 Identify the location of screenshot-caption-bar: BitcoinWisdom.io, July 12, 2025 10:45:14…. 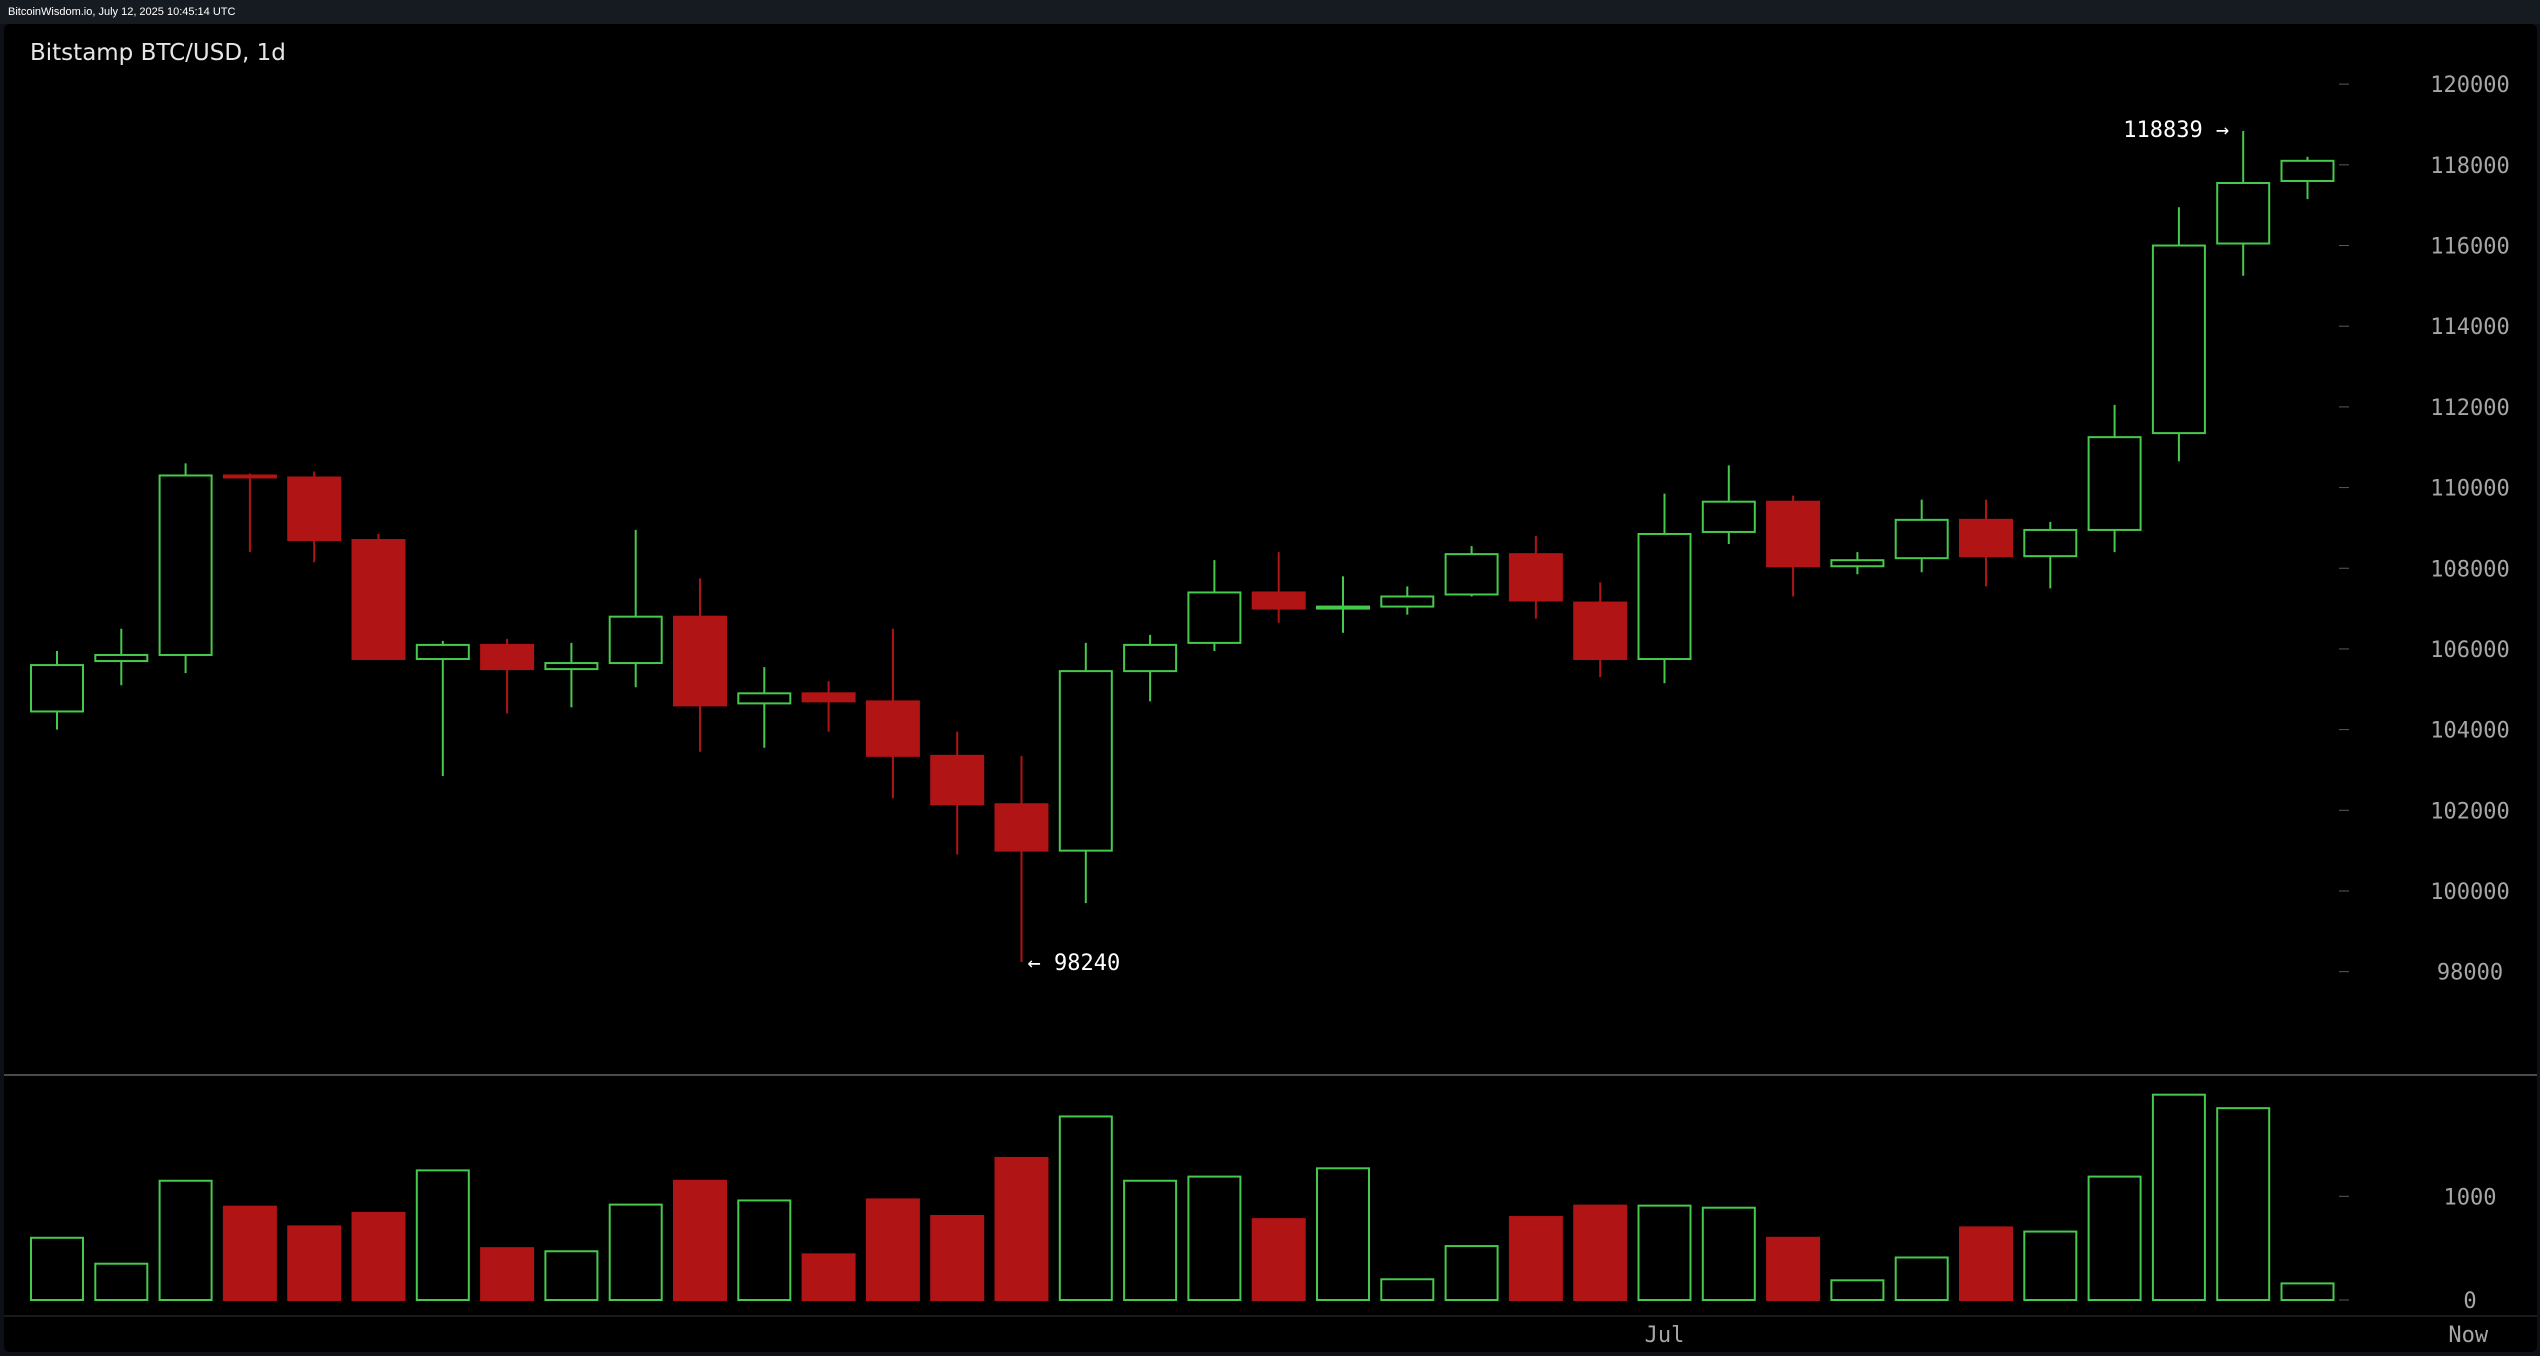
(1270, 12).